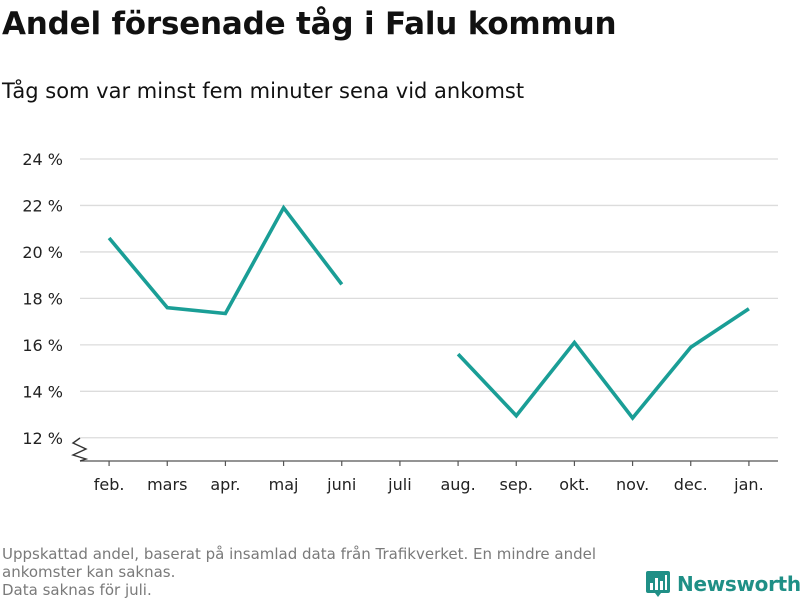  What do you see at coordinates (42, 438) in the screenshot?
I see `y-tick-label: 12 %` at bounding box center [42, 438].